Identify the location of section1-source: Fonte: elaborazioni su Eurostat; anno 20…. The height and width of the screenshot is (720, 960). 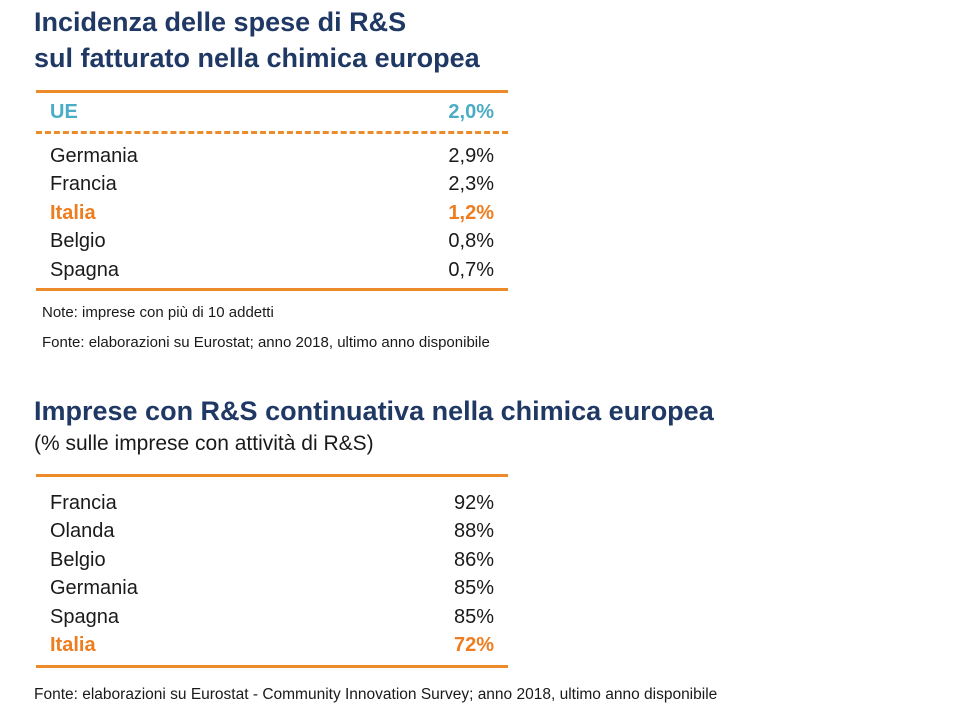
(266, 342).